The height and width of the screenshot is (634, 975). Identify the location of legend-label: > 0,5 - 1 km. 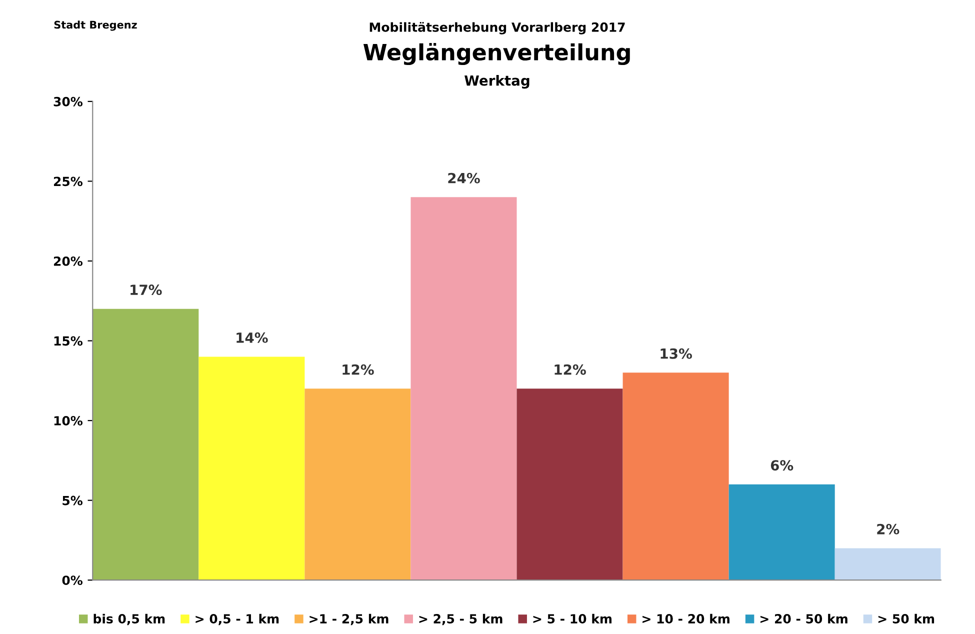
(237, 620).